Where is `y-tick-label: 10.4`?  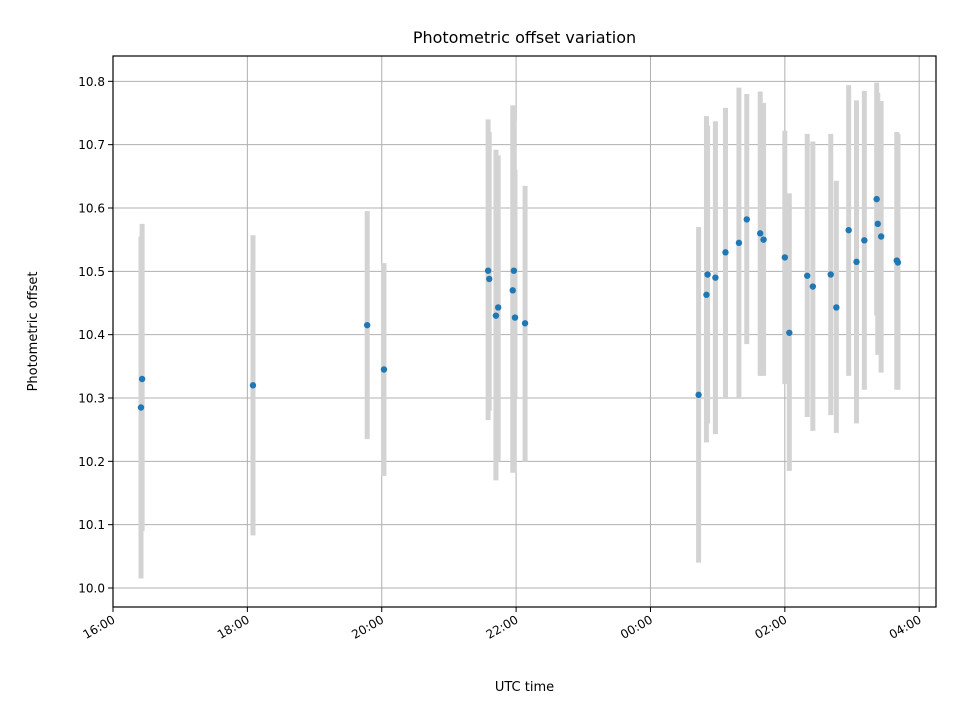 y-tick-label: 10.4 is located at coordinates (91, 335).